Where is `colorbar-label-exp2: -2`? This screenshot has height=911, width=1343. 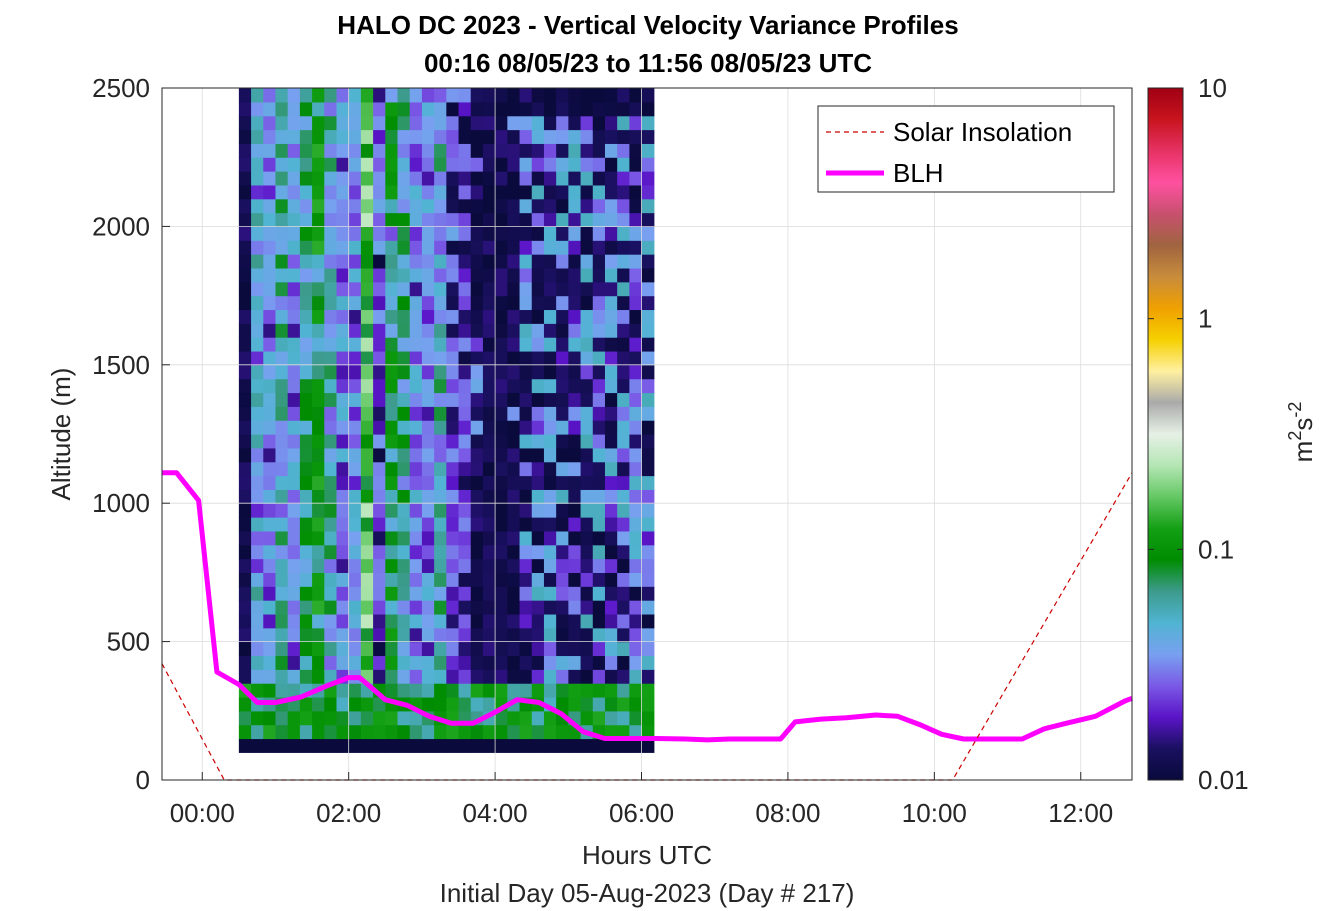
colorbar-label-exp2: -2 is located at coordinates (1295, 410).